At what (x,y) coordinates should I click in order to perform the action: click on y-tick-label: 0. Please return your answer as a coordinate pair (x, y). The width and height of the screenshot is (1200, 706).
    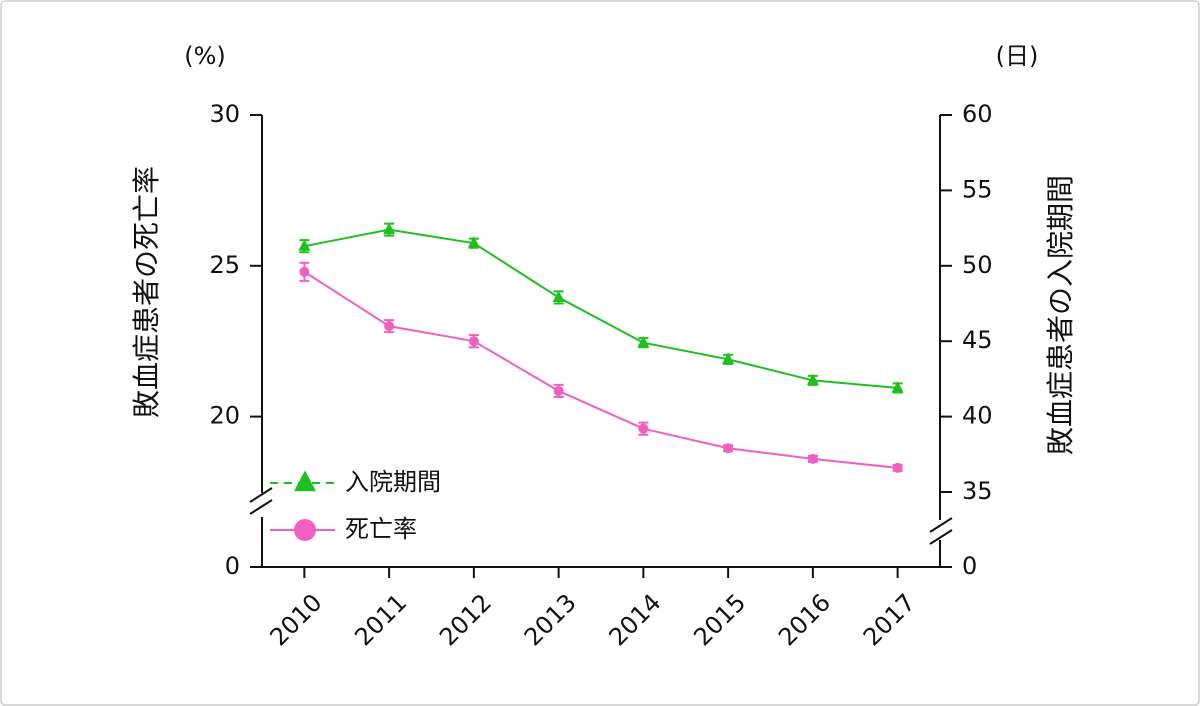
    Looking at the image, I should click on (232, 566).